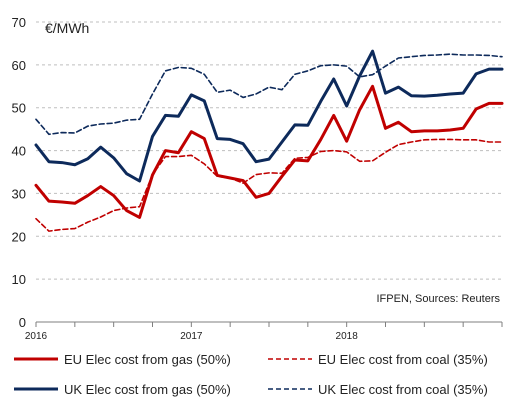 This screenshot has height=409, width=522. Describe the element at coordinates (147, 389) in the screenshot. I see `legend-label: UK Elec cost from gas (50%)` at that location.